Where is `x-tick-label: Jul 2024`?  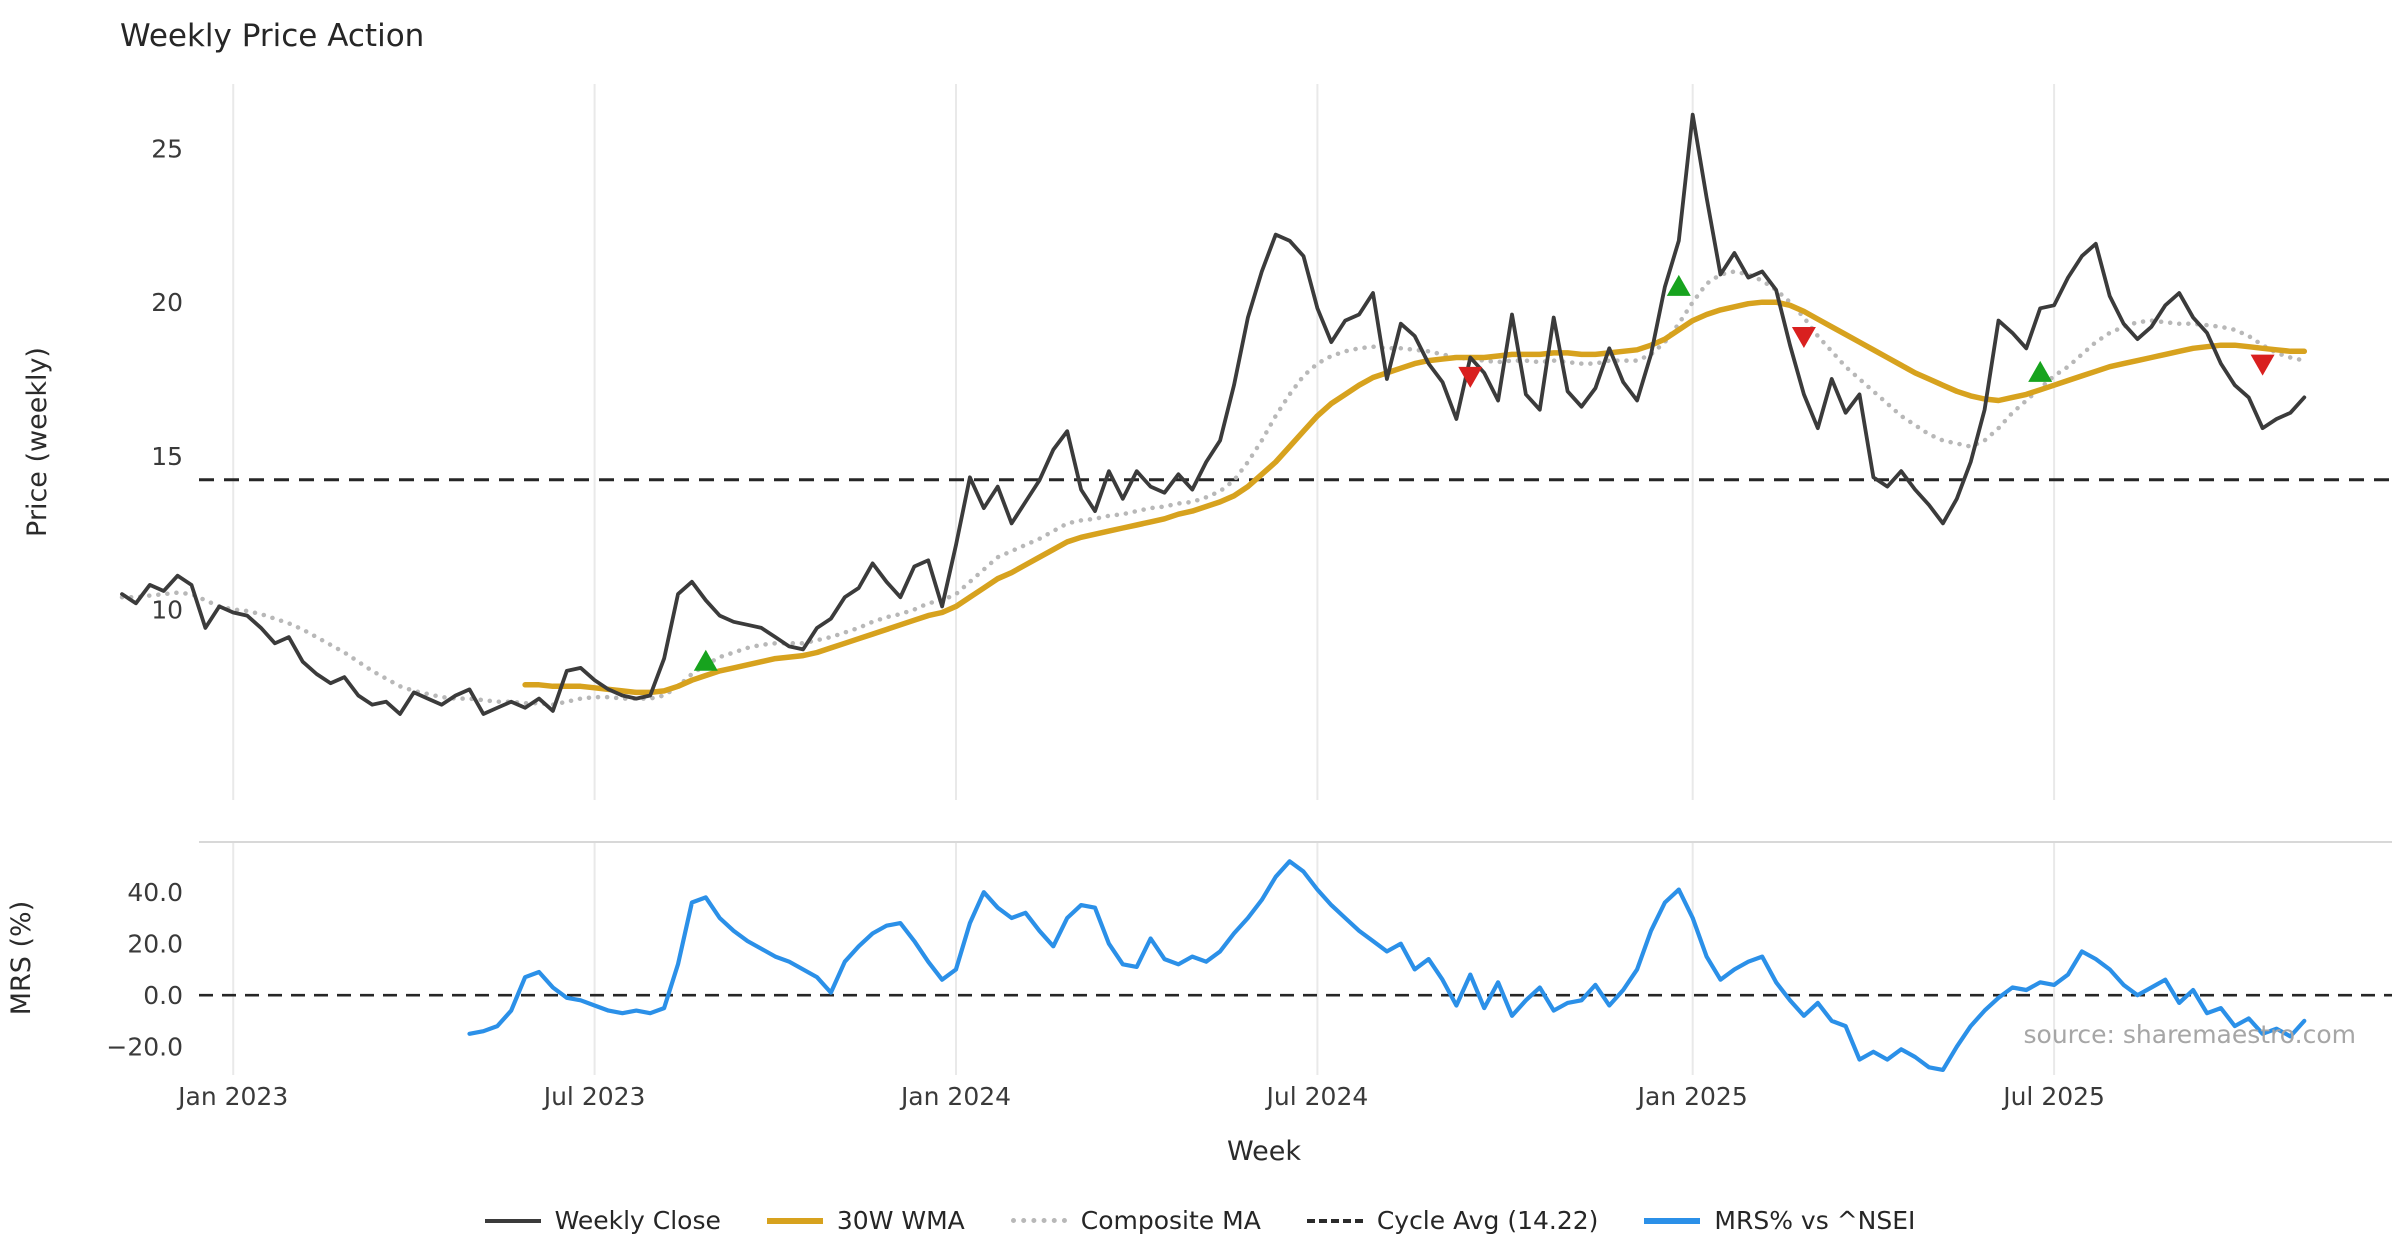 x-tick-label: Jul 2024 is located at coordinates (1317, 1096).